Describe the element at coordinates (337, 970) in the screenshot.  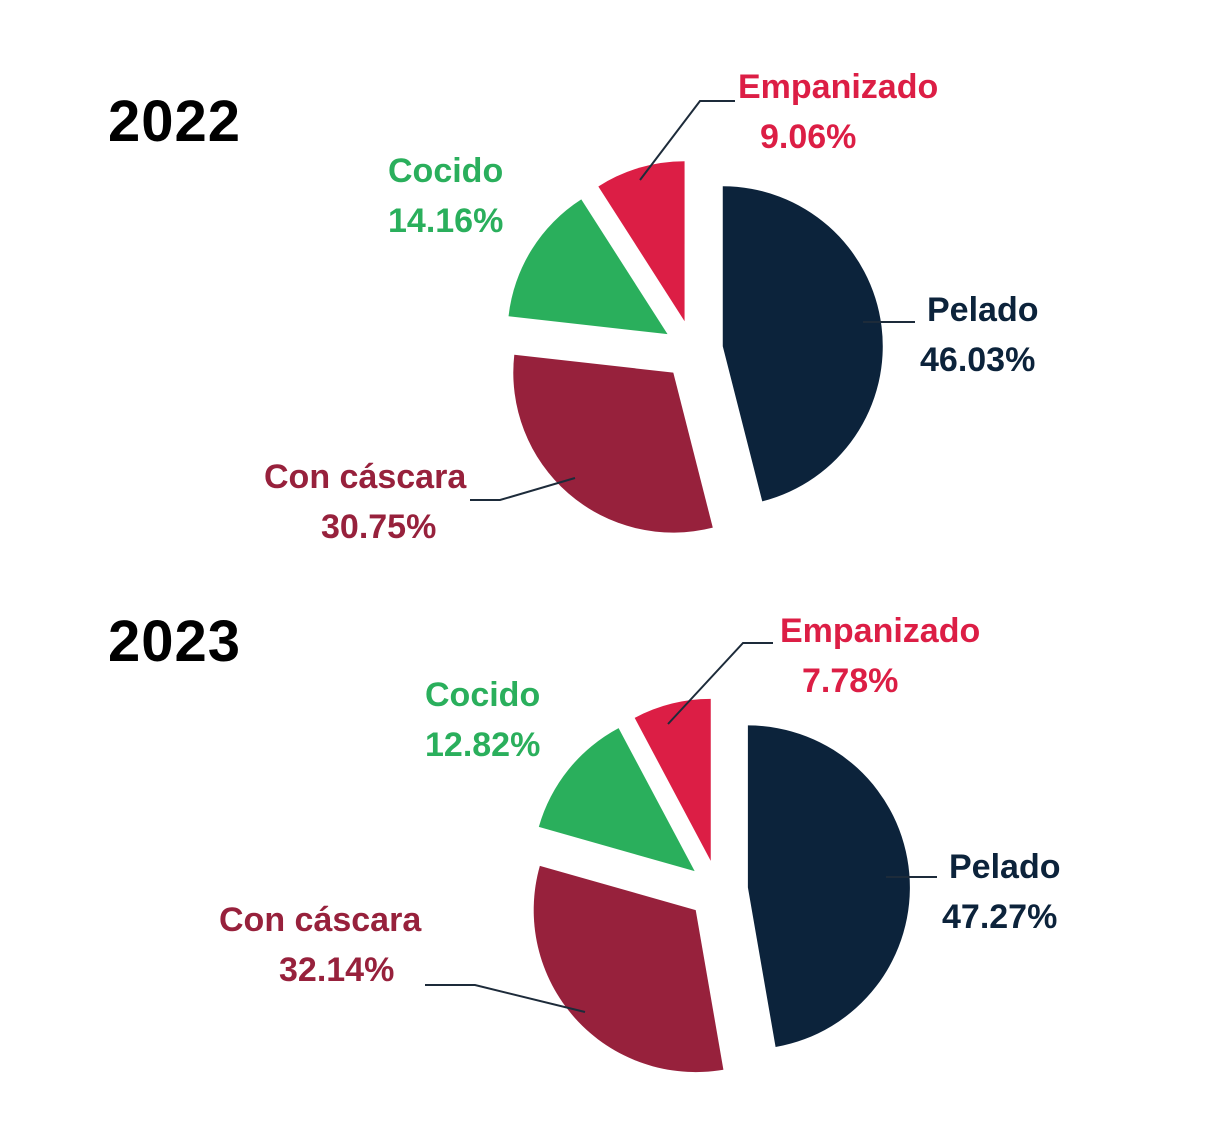
I see `slice-value-label: 32.14%` at that location.